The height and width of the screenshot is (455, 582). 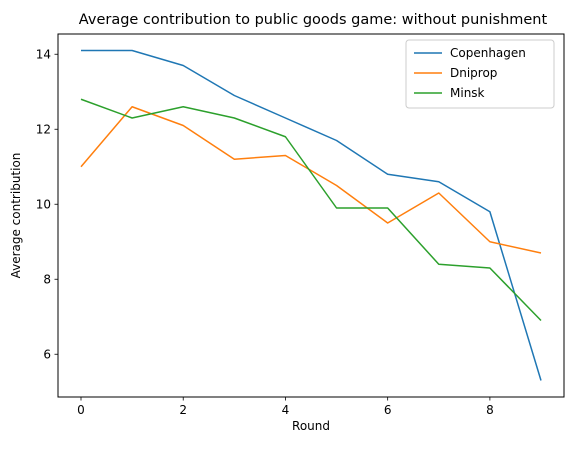 I want to click on x-tick-label: 8, so click(x=490, y=410).